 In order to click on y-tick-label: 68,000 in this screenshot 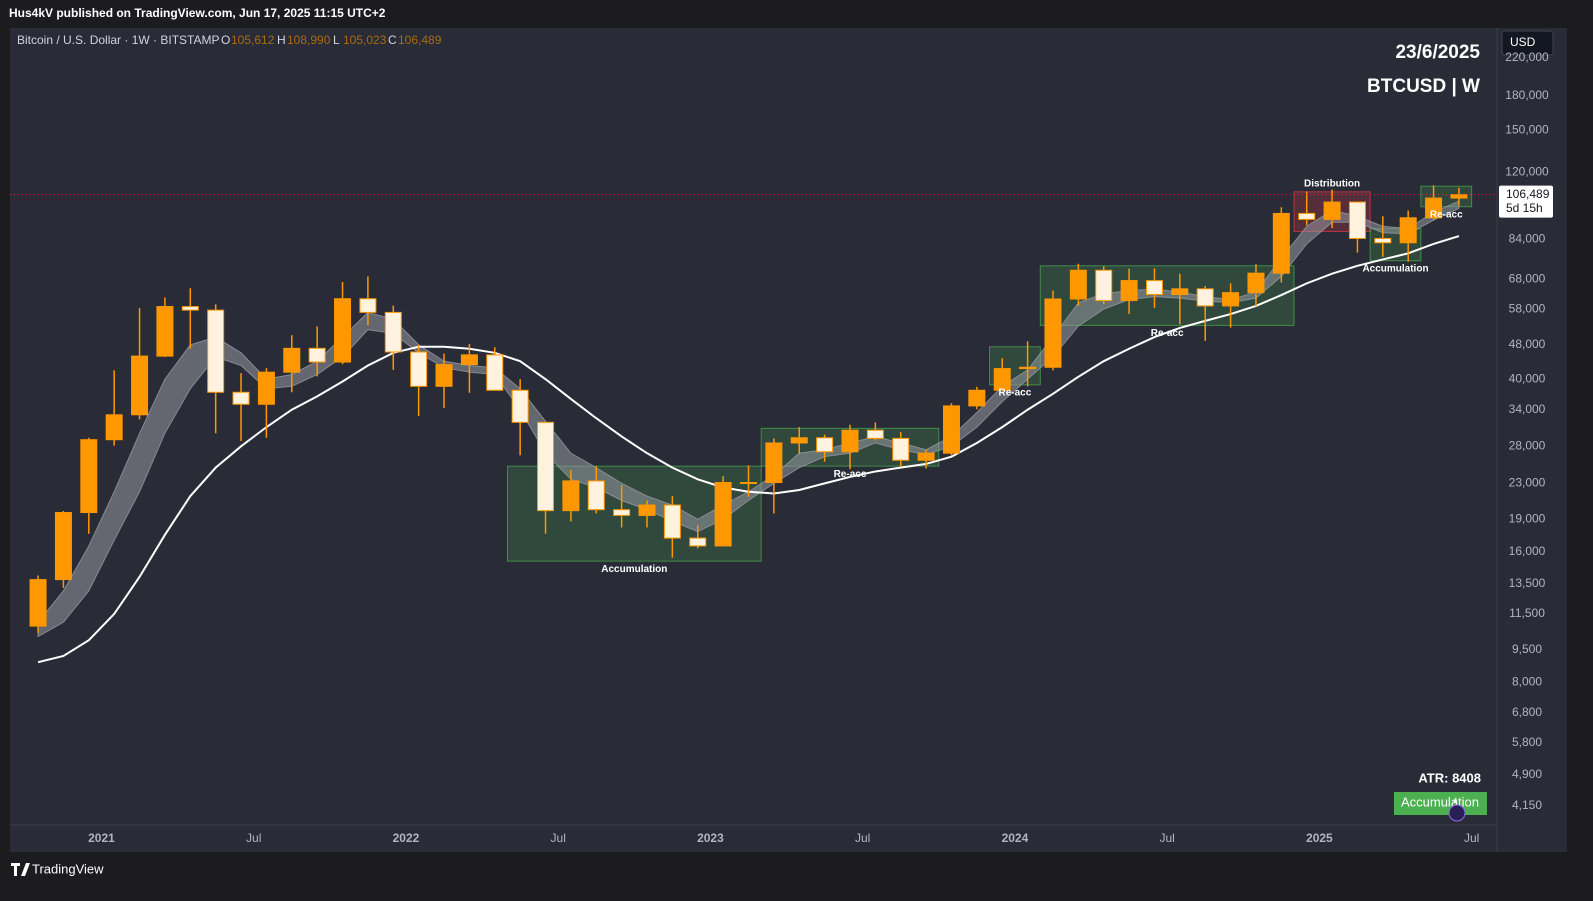, I will do `click(1527, 278)`.